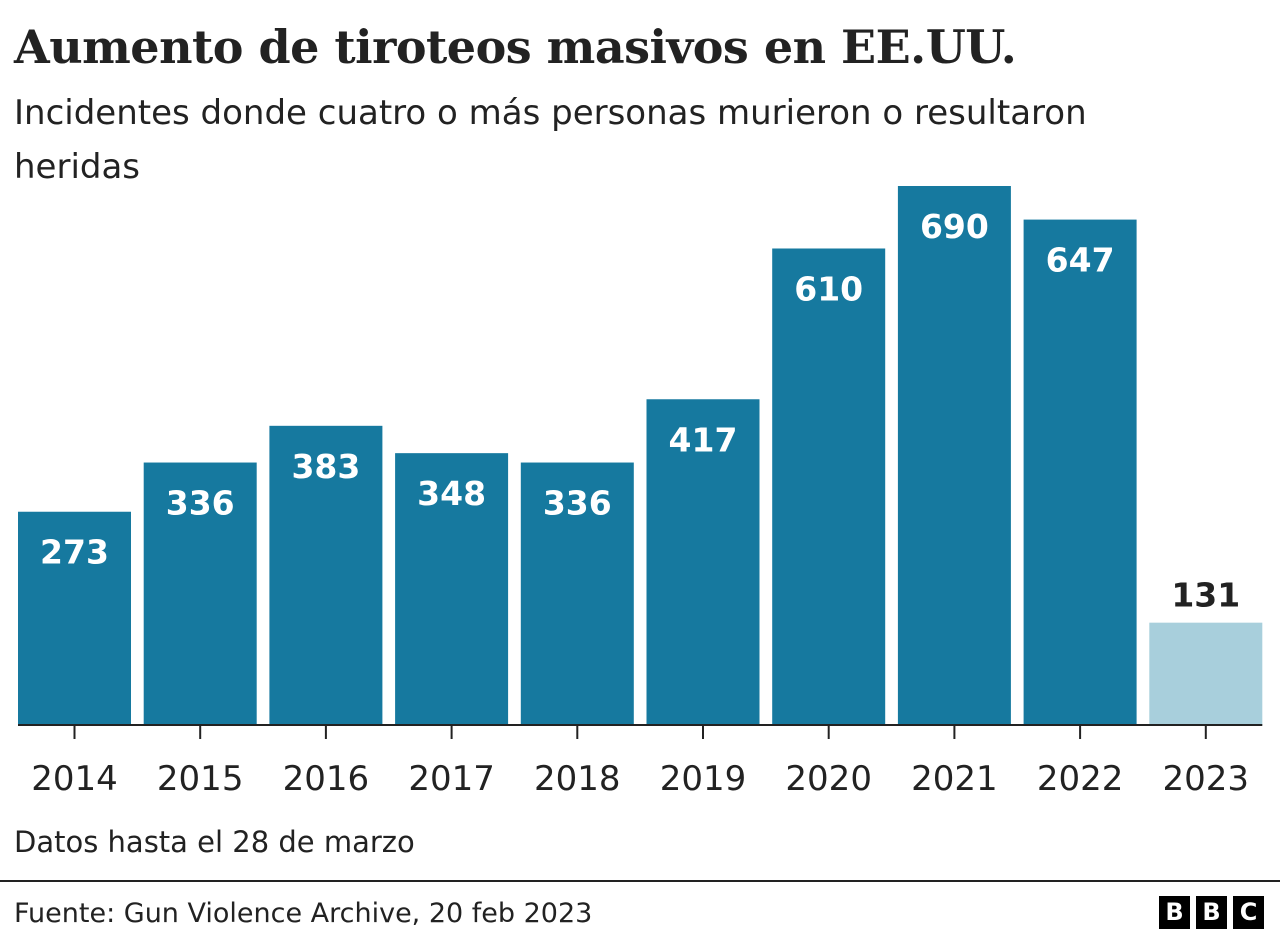 Image resolution: width=1280 pixels, height=942 pixels. Describe the element at coordinates (954, 779) in the screenshot. I see `x-tick-label-2021: 2021` at that location.